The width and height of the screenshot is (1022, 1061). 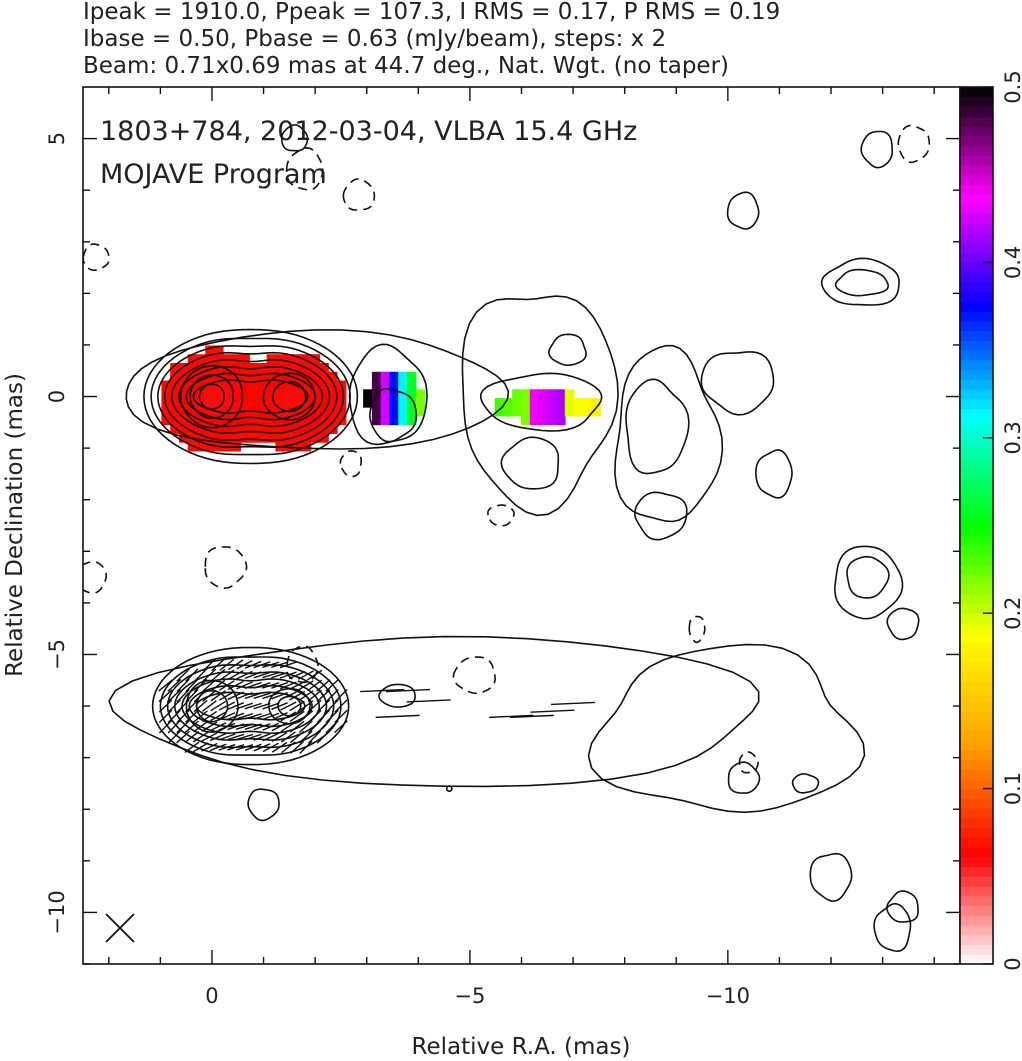 I want to click on lower-envelope, so click(x=726, y=728).